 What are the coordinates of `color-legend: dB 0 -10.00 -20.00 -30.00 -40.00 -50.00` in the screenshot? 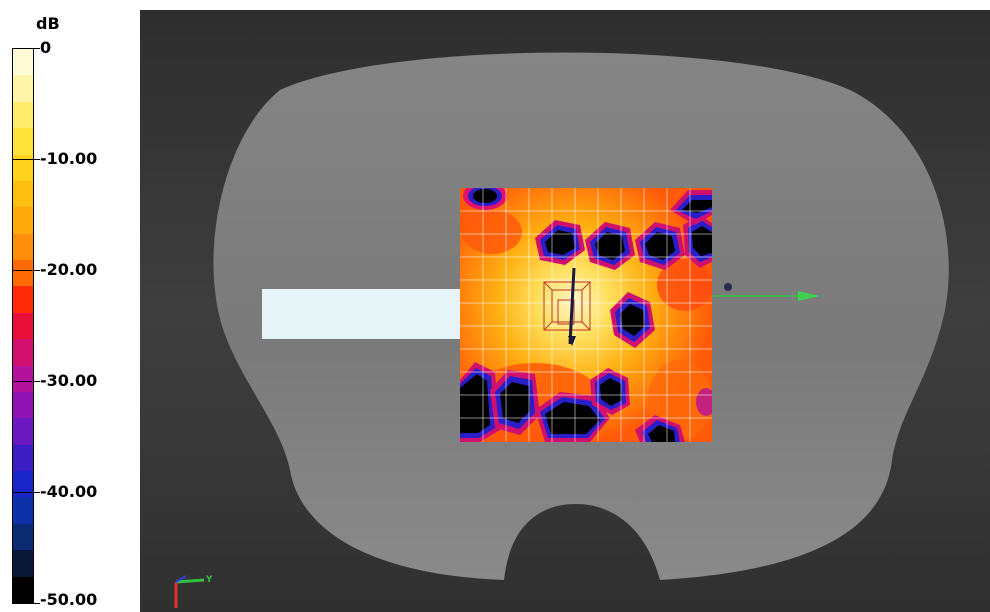 It's located at (70, 306).